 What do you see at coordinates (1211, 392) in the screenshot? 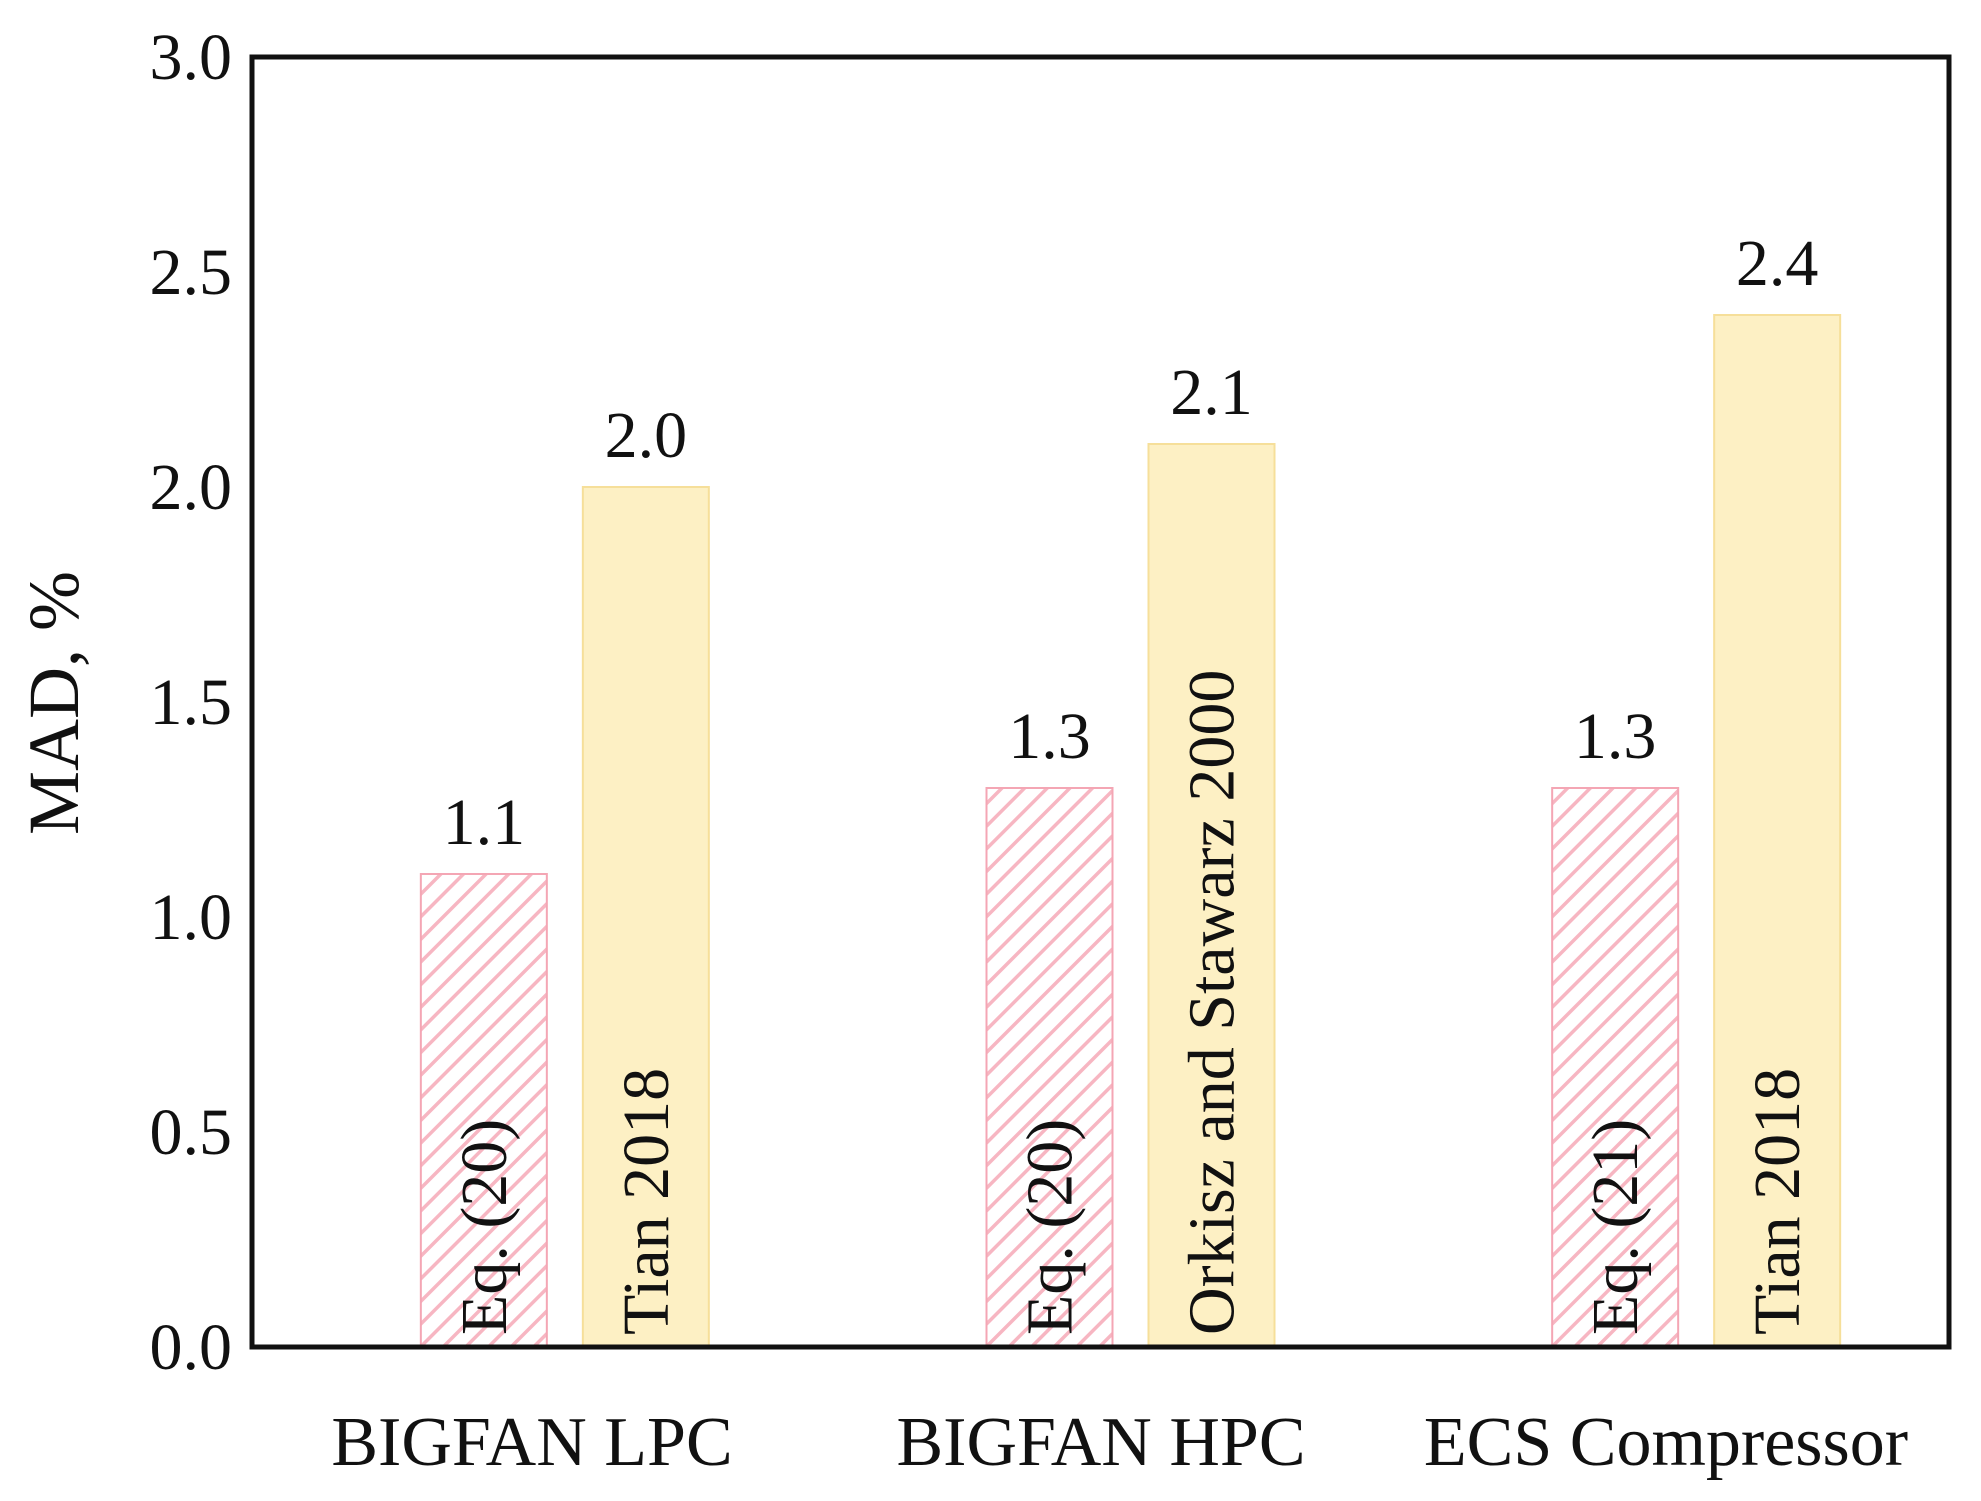
I see `value-label-bigfan-hpc-2: 2.1` at bounding box center [1211, 392].